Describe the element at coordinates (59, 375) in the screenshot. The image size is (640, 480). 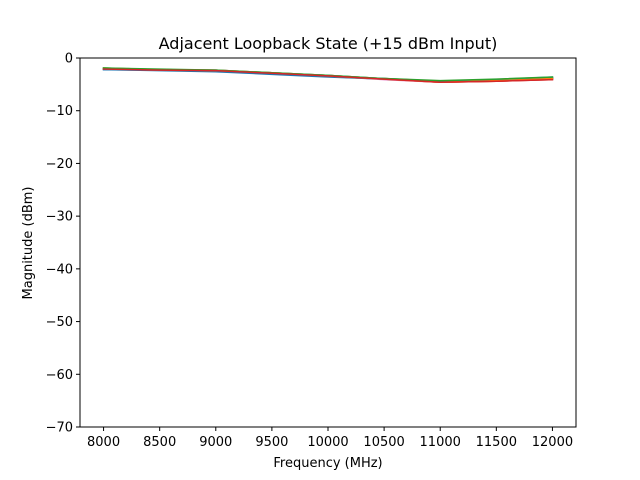
I see `y-tick-label: −60` at that location.